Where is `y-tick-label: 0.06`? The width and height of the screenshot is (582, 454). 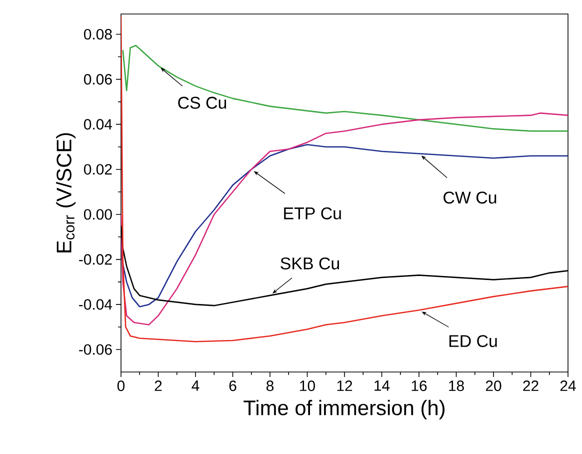 y-tick-label: 0.06 is located at coordinates (98, 79).